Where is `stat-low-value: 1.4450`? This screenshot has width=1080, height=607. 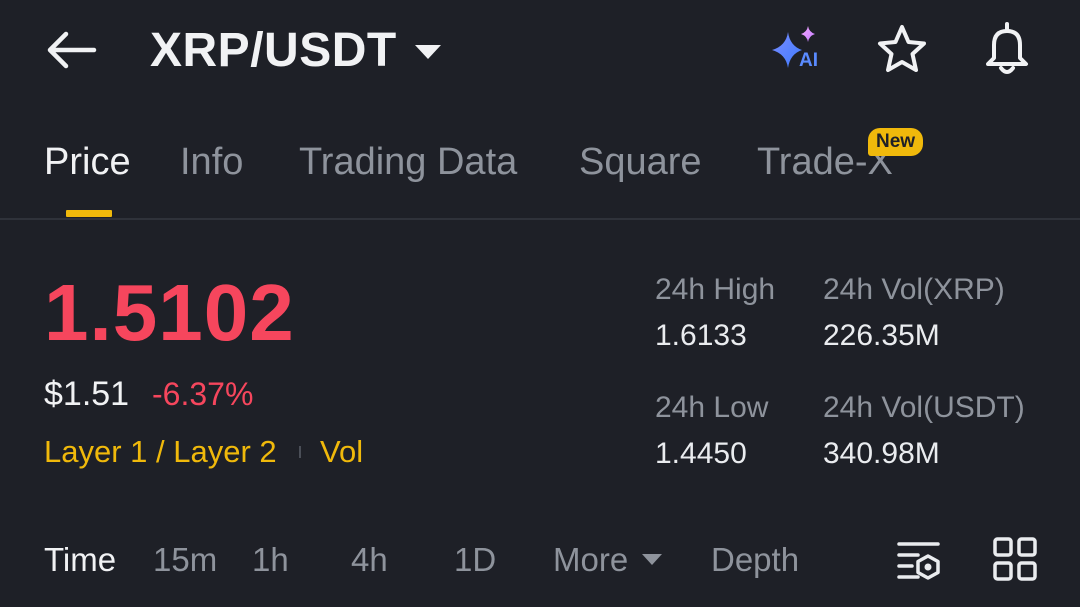 stat-low-value: 1.4450 is located at coordinates (701, 453).